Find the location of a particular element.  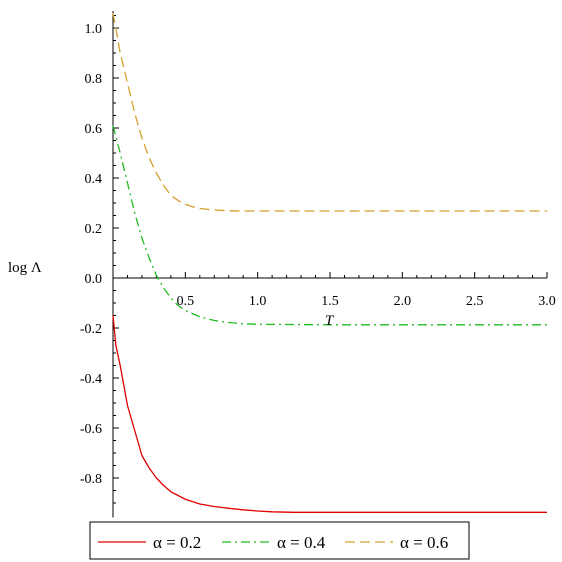

y-tick-label: 1.0 is located at coordinates (94, 29).